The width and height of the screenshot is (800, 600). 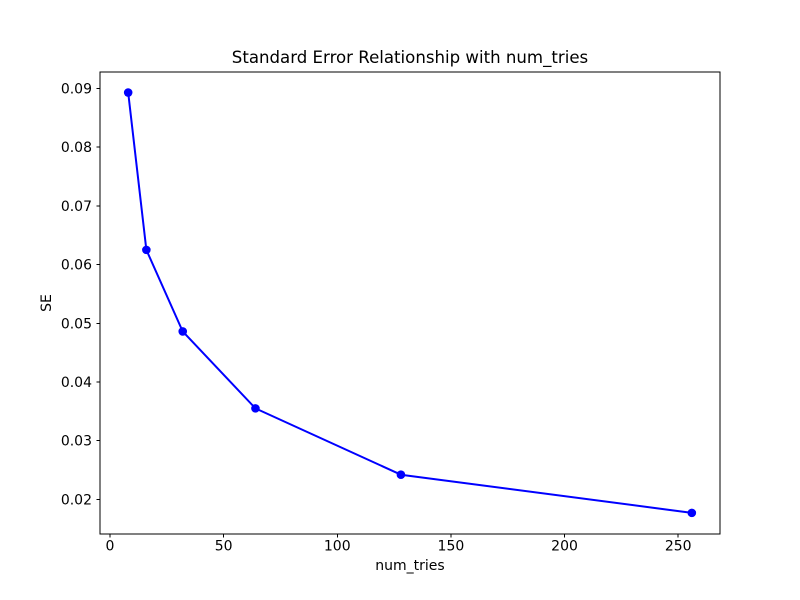 What do you see at coordinates (451, 547) in the screenshot?
I see `x-tick-label: 150` at bounding box center [451, 547].